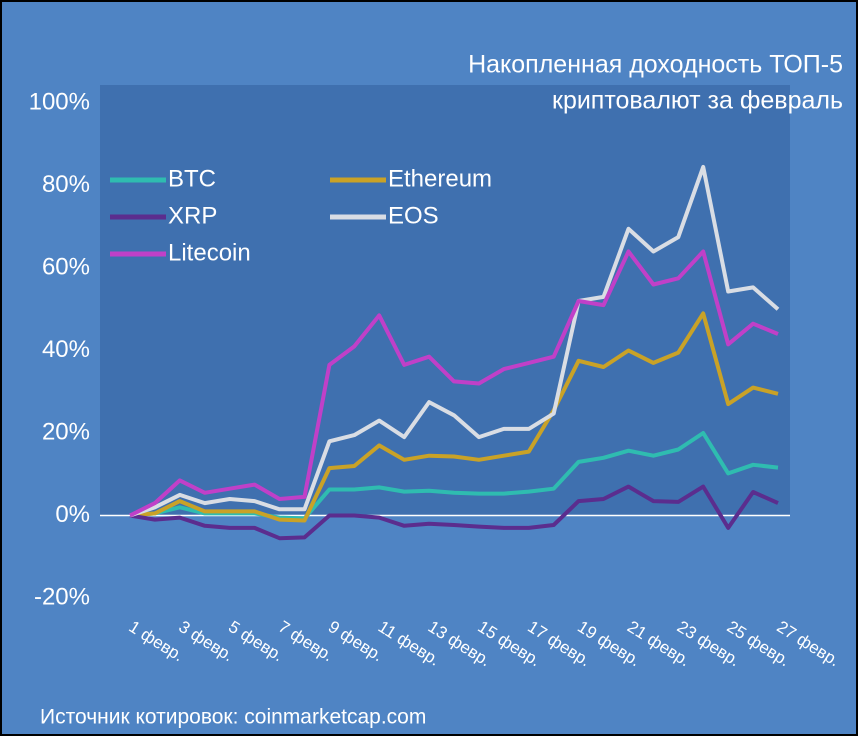  Describe the element at coordinates (413, 215) in the screenshot. I see `legend-label: EOS` at that location.